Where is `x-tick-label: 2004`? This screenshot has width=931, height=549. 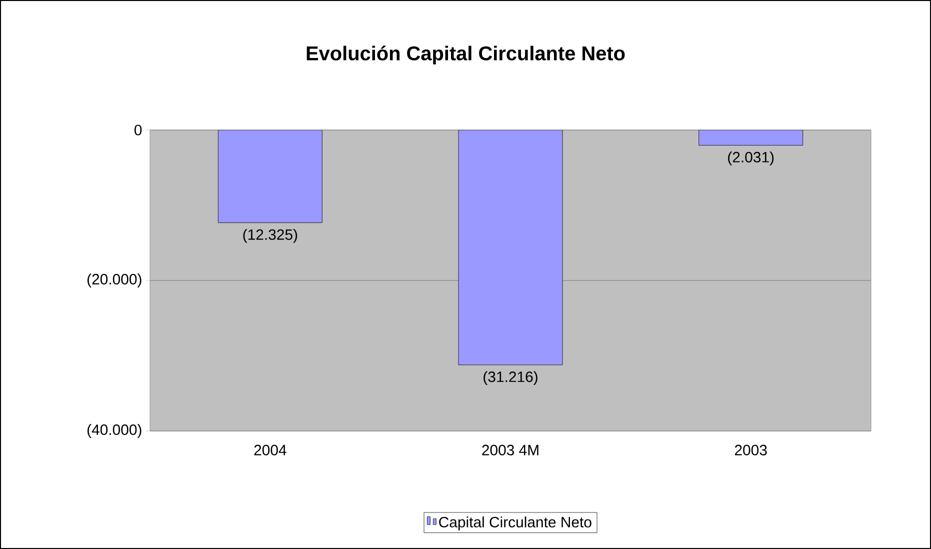 x-tick-label: 2004 is located at coordinates (270, 450).